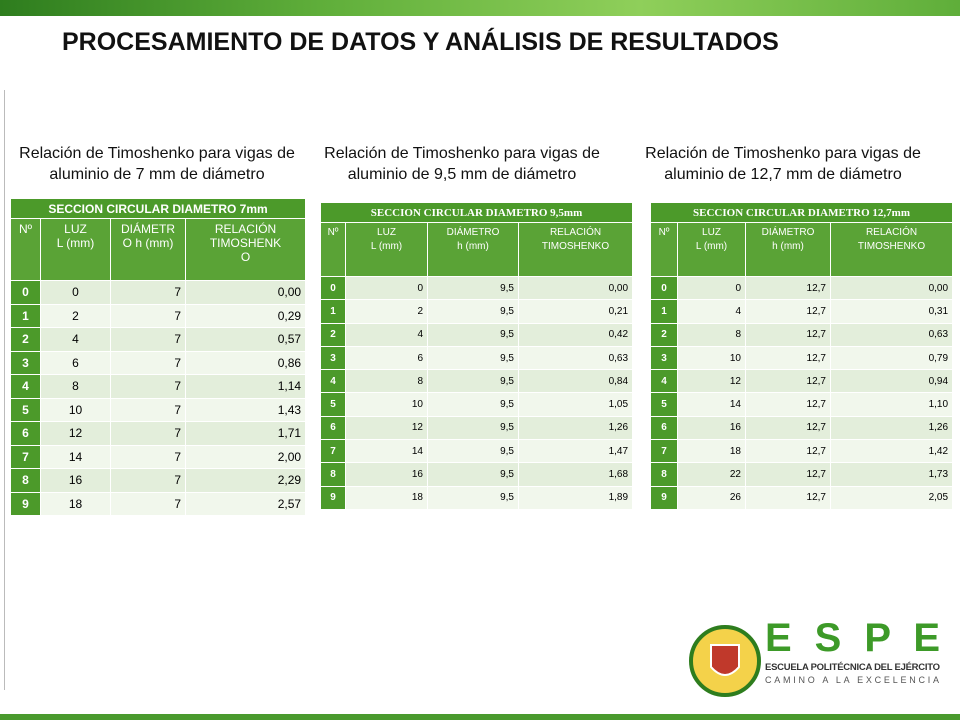 The width and height of the screenshot is (960, 720). I want to click on frame-line, so click(4, 390).